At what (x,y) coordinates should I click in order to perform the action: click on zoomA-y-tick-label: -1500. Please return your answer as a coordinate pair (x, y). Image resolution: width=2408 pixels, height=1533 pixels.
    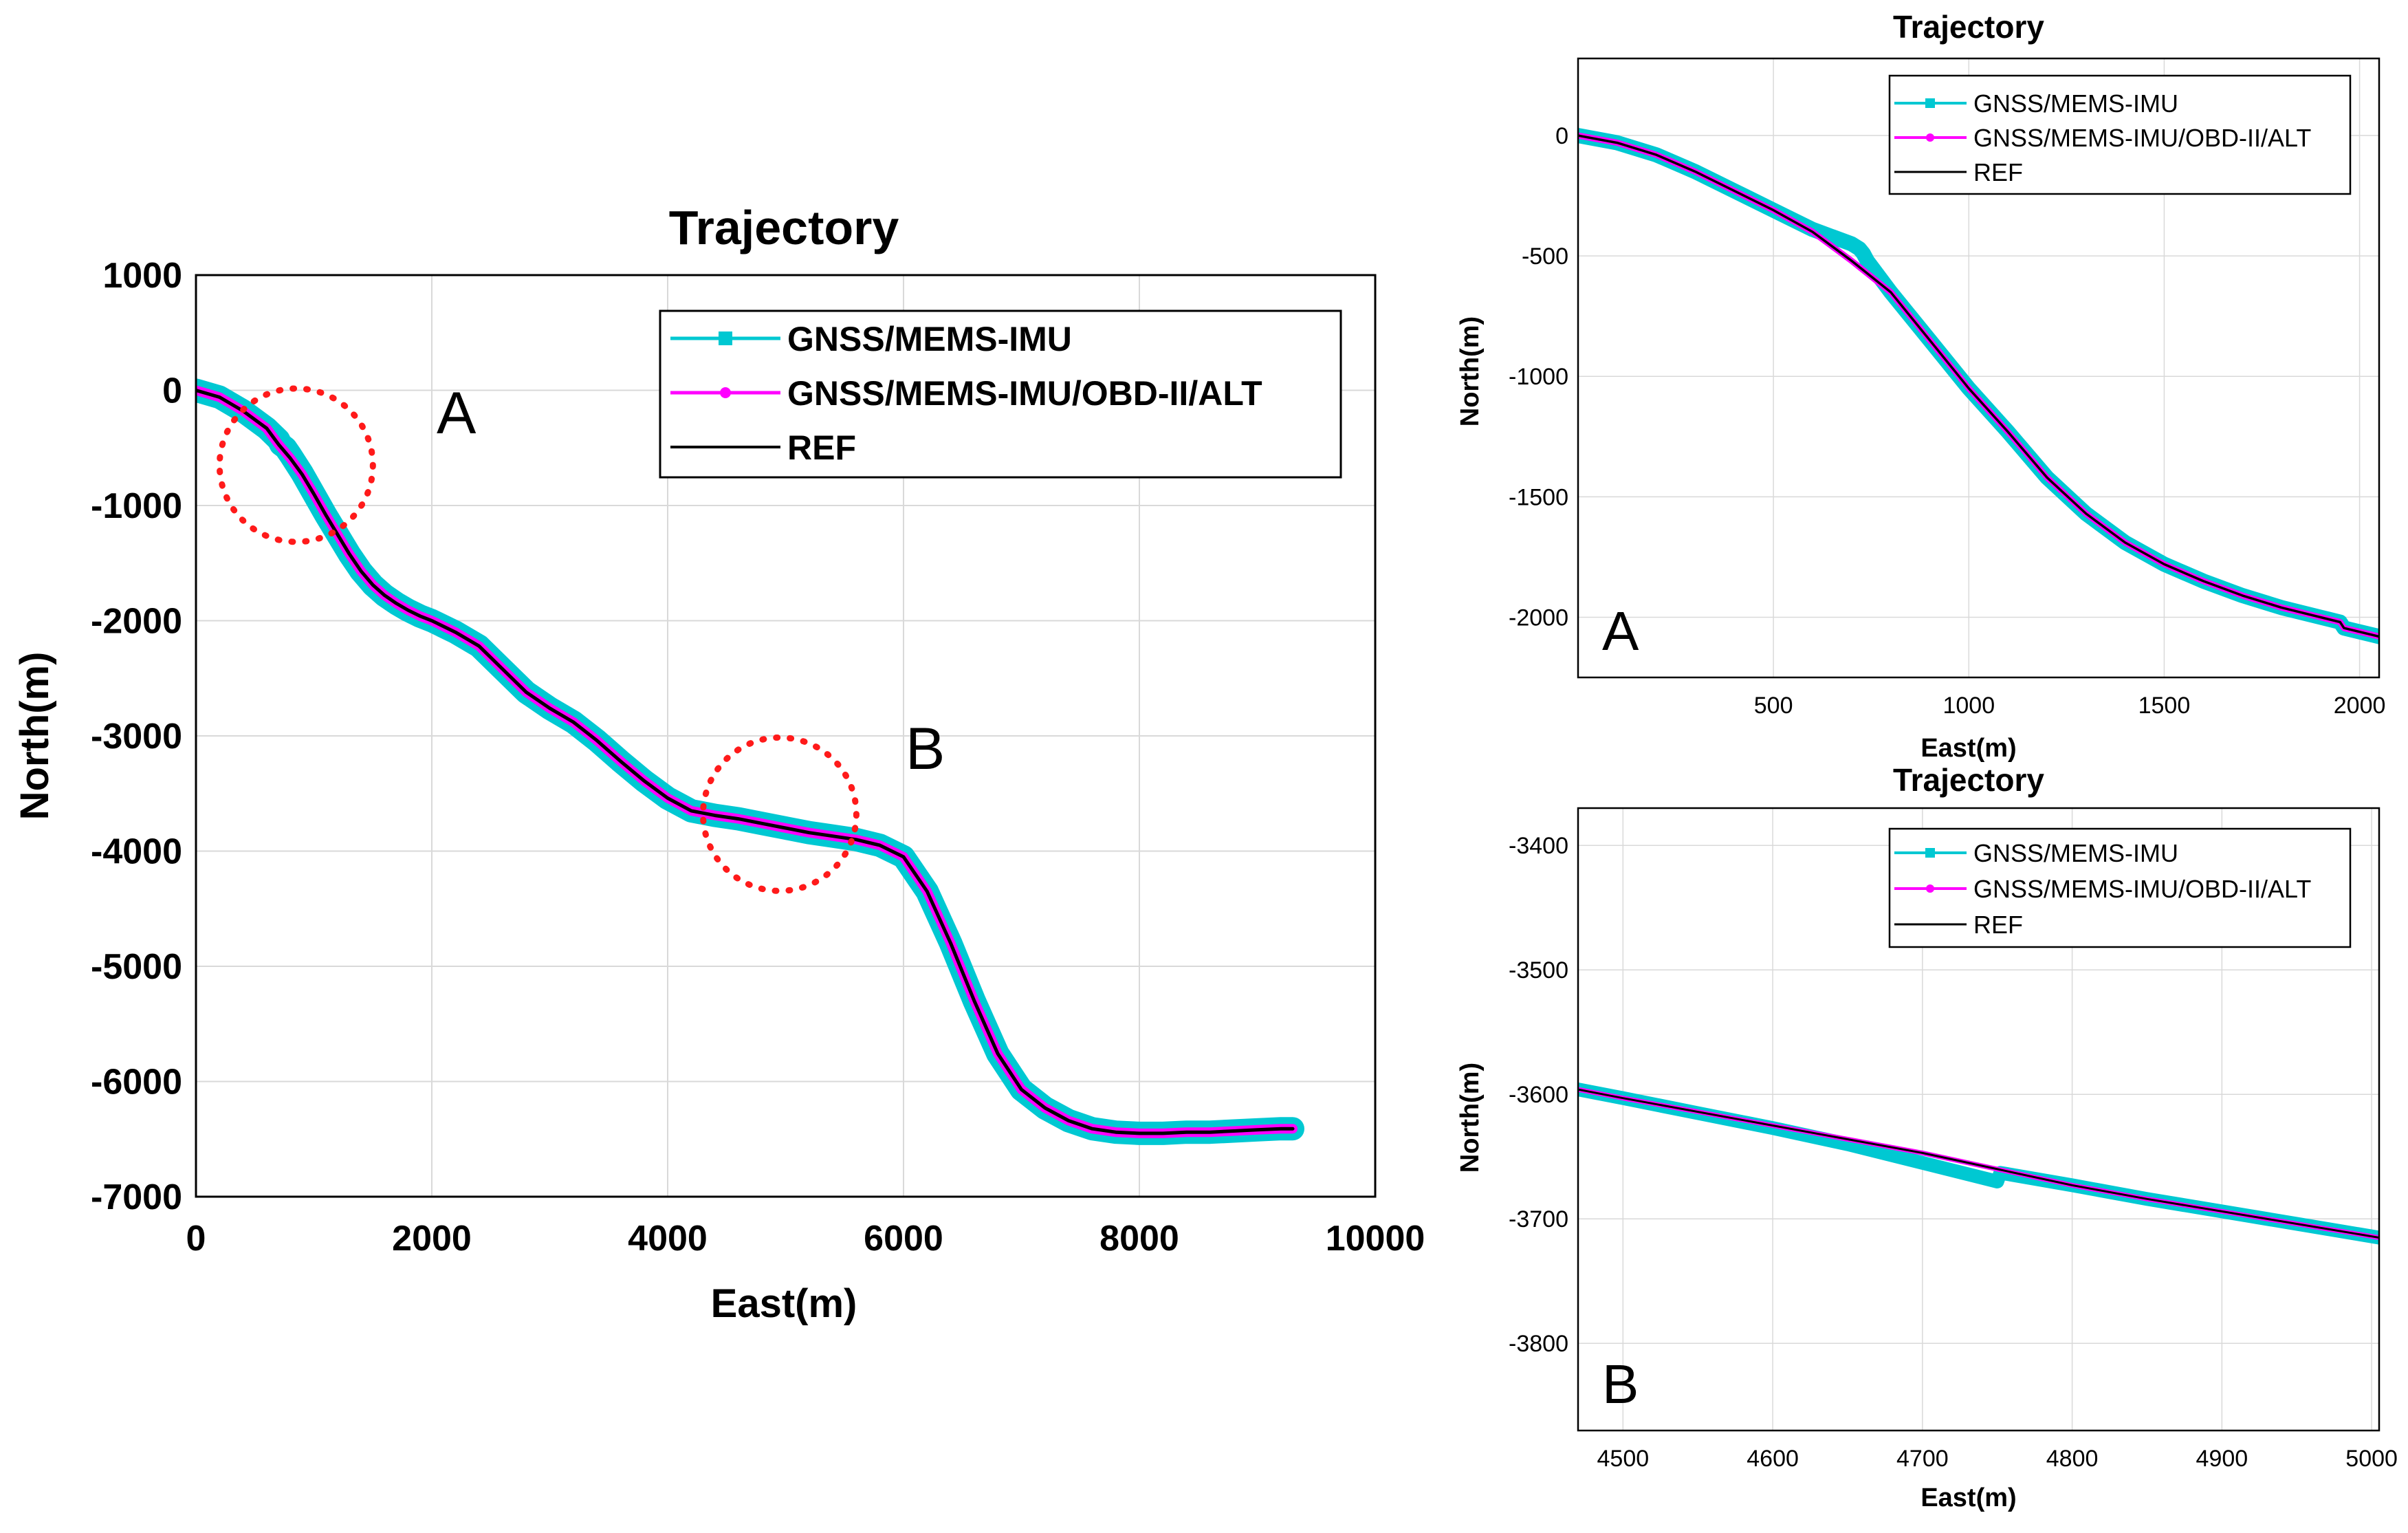
    Looking at the image, I should click on (1538, 497).